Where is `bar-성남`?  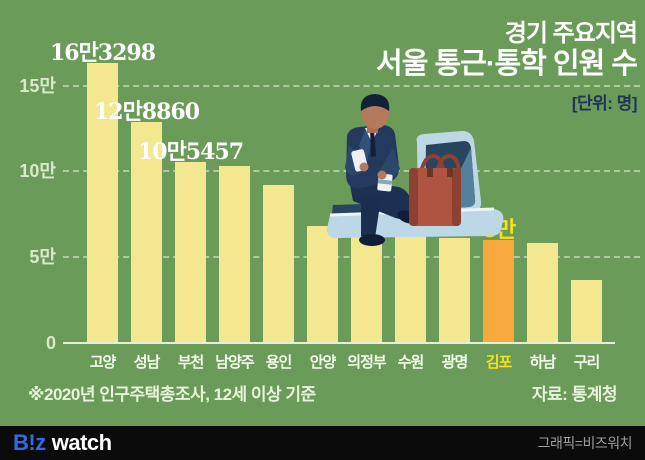
bar-성남 is located at coordinates (146, 232).